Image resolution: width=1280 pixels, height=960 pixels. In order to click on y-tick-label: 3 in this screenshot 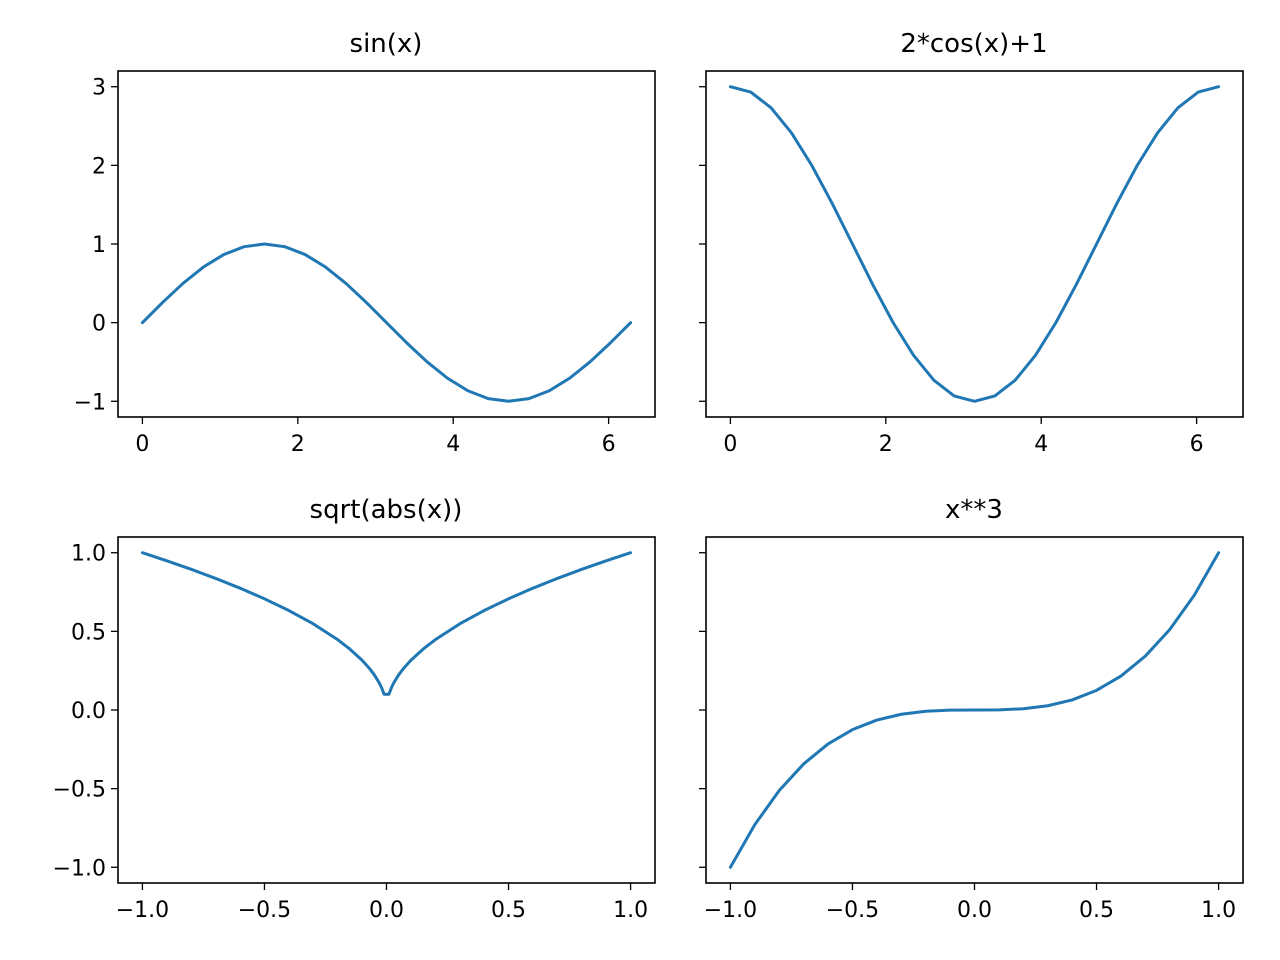, I will do `click(99, 88)`.